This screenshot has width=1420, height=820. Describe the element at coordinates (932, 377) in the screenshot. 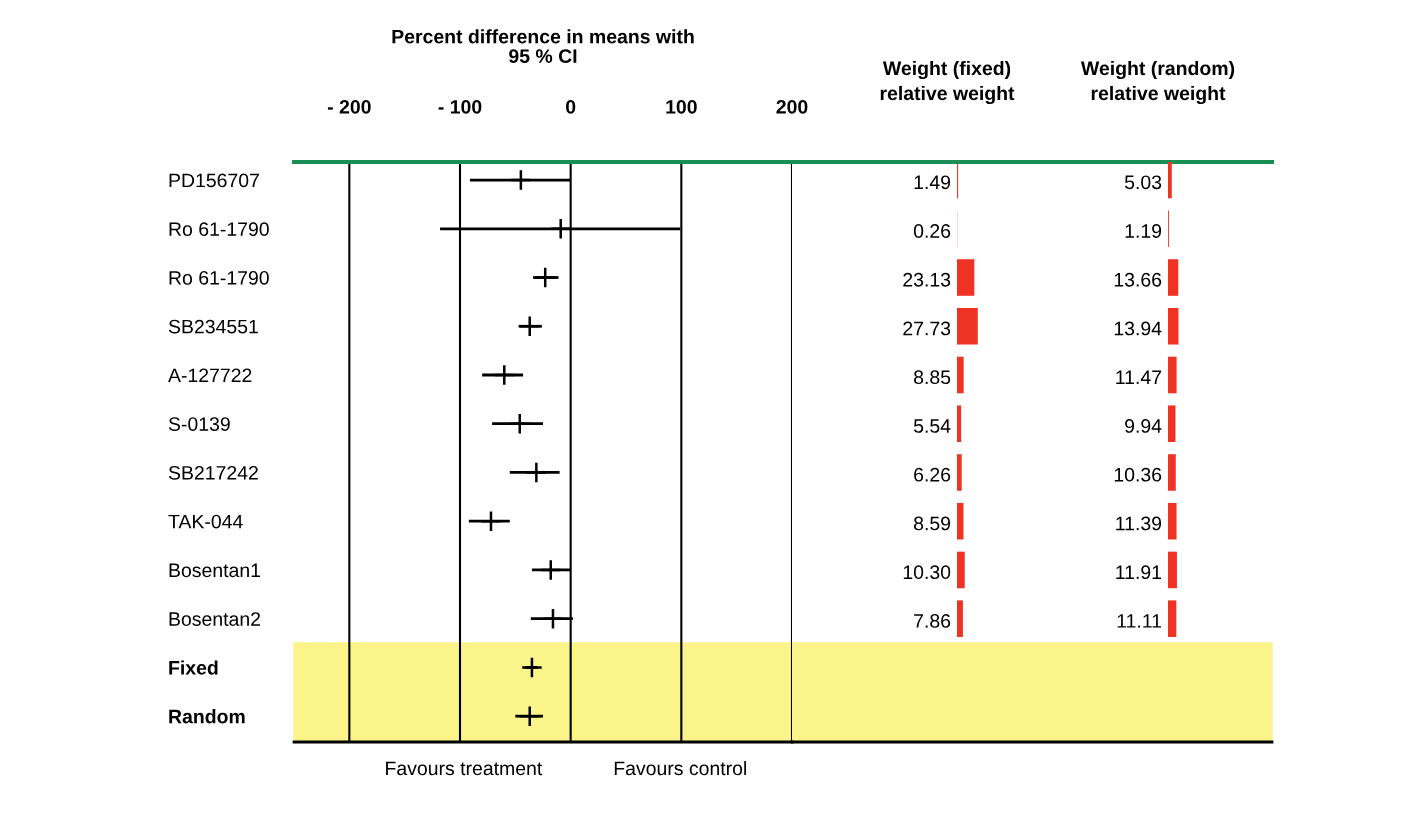

I see `data-label: 8.85` at that location.